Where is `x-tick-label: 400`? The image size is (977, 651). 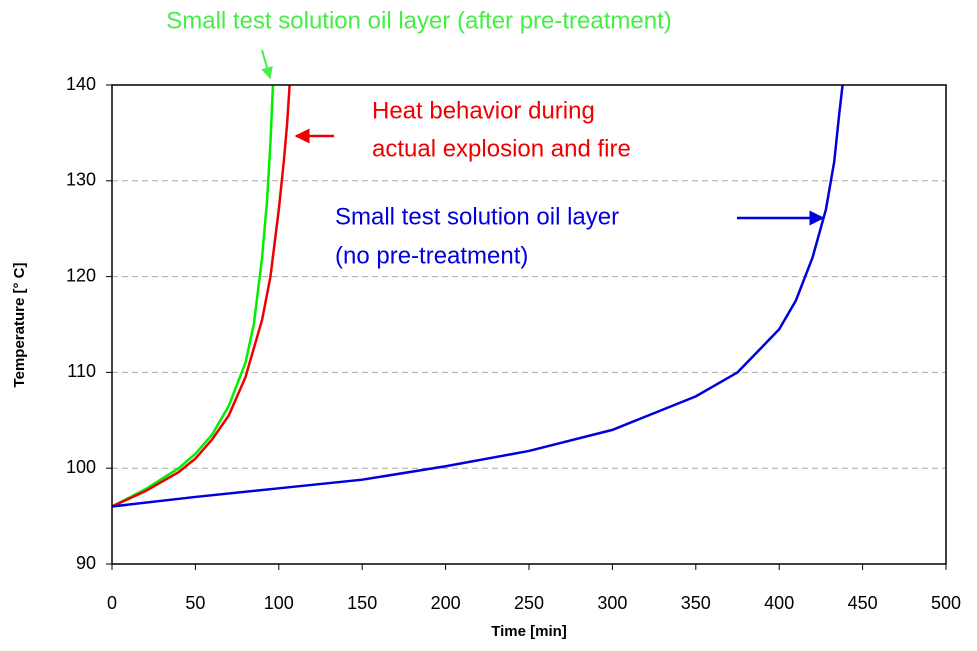 x-tick-label: 400 is located at coordinates (779, 603).